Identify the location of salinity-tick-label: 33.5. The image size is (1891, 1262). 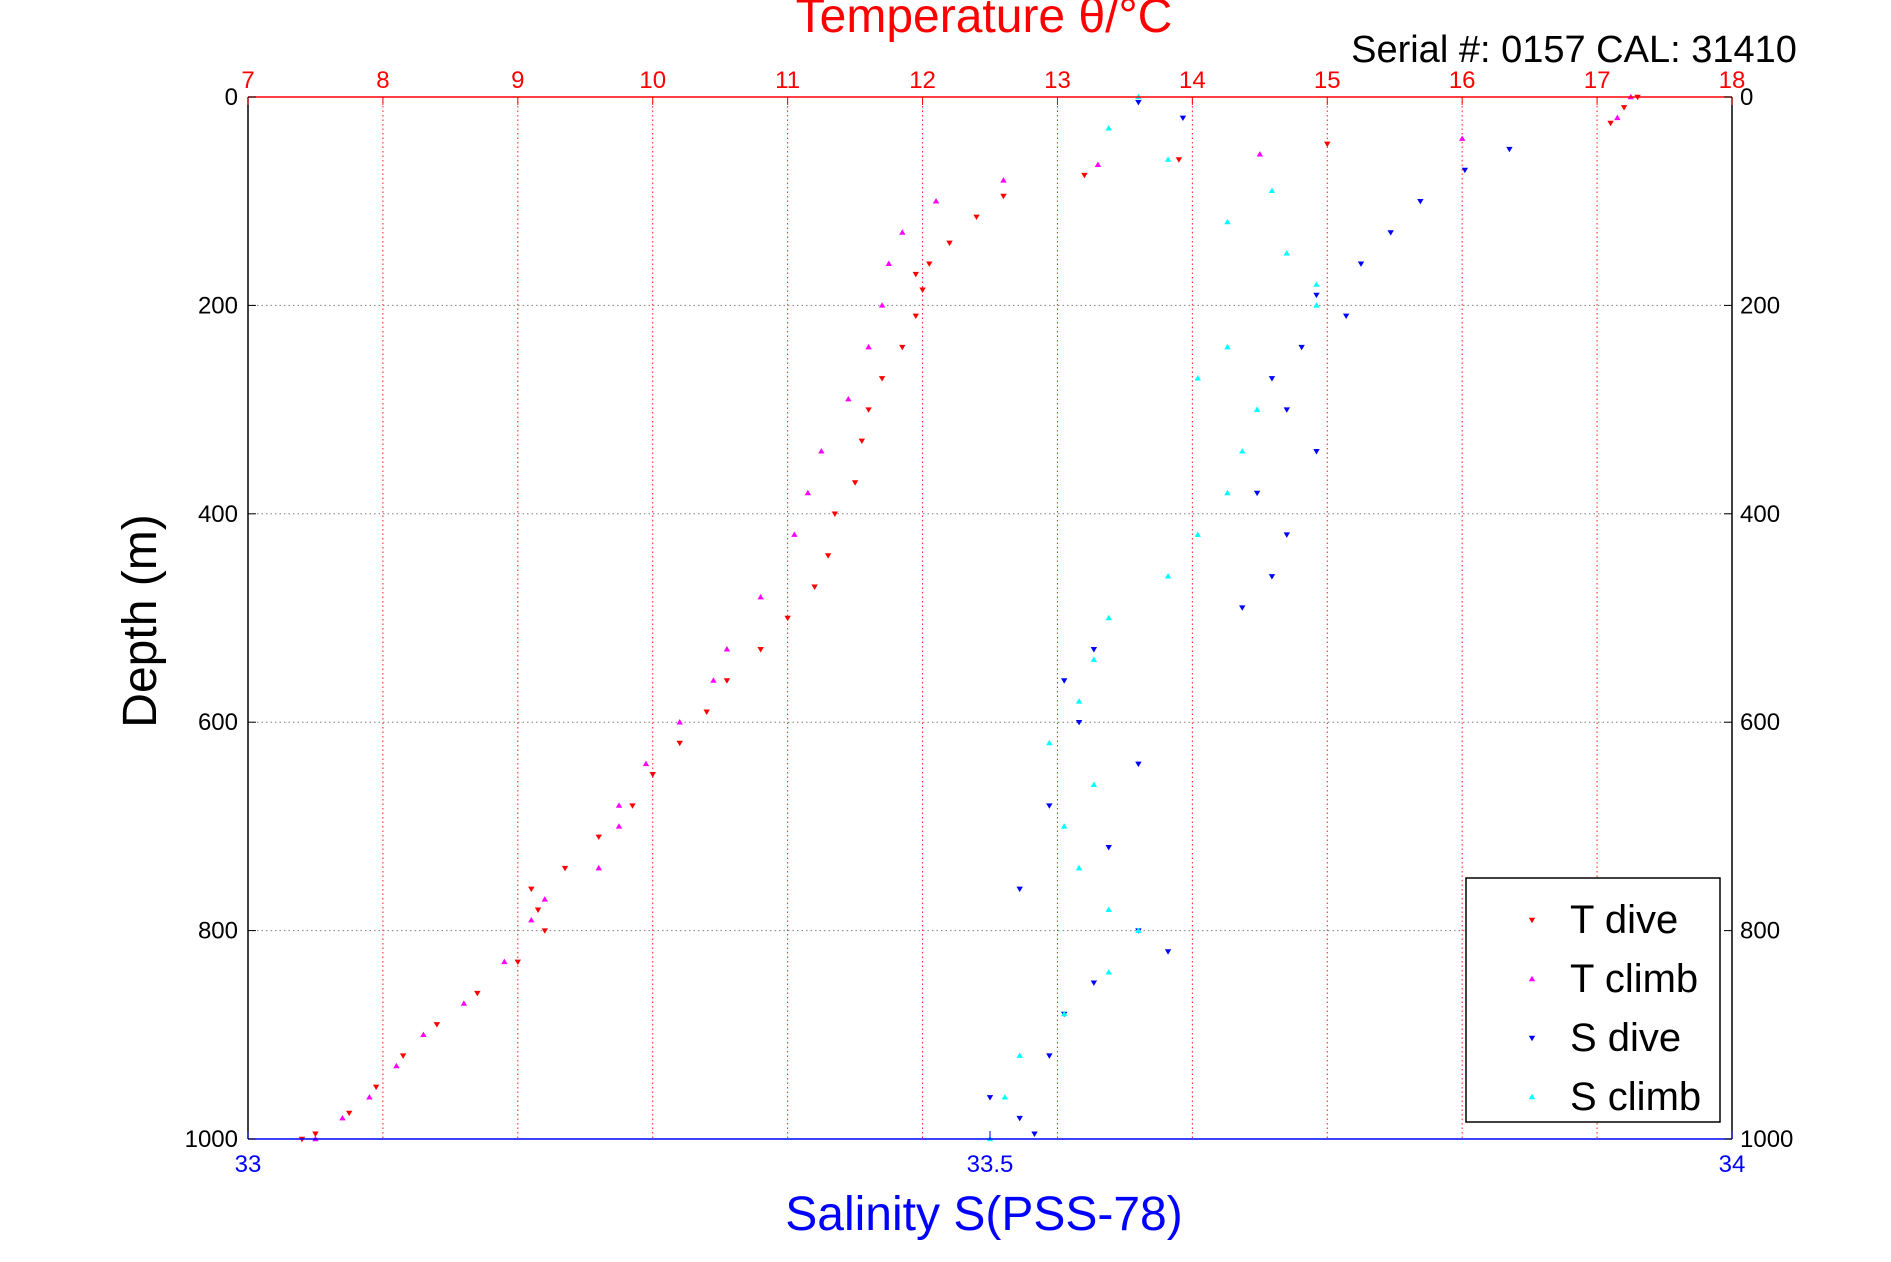
(990, 1164).